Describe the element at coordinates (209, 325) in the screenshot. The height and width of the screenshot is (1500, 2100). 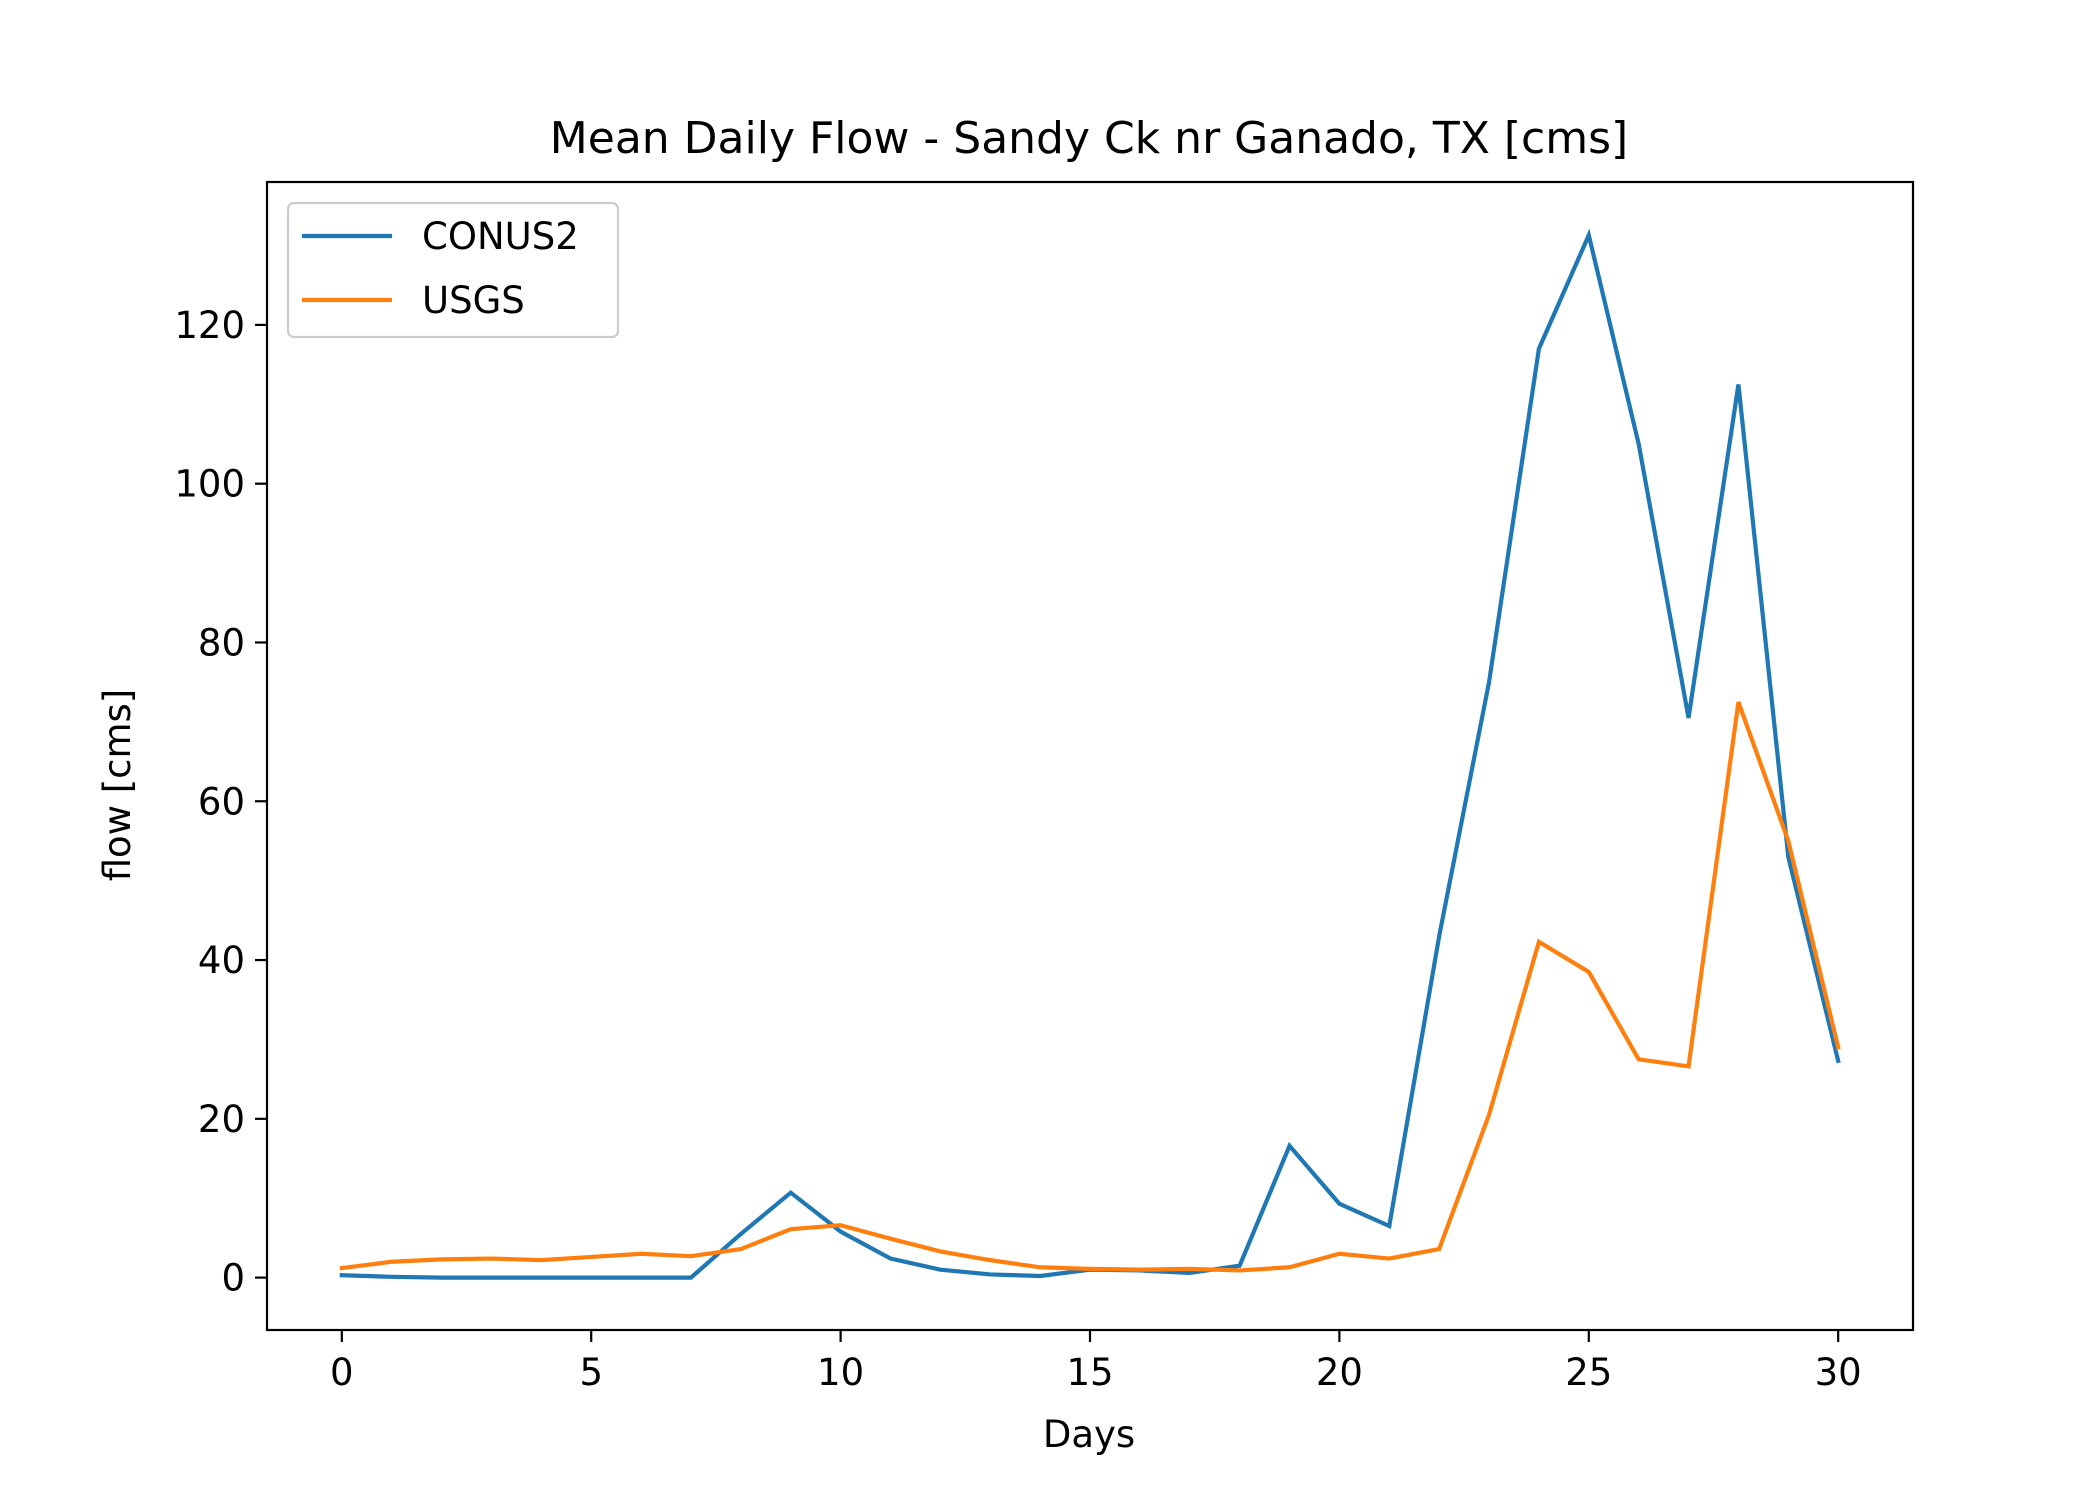
I see `y-tick-label: 120` at that location.